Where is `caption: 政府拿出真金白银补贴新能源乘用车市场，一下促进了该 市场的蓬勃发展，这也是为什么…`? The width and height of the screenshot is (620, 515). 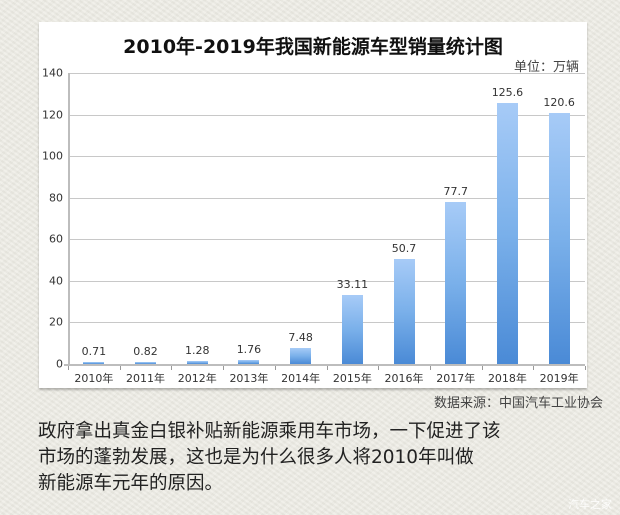 caption: 政府拿出真金白银补贴新能源乘用车市场，一下促进了该 市场的蓬勃发展，这也是为什么… is located at coordinates (323, 458).